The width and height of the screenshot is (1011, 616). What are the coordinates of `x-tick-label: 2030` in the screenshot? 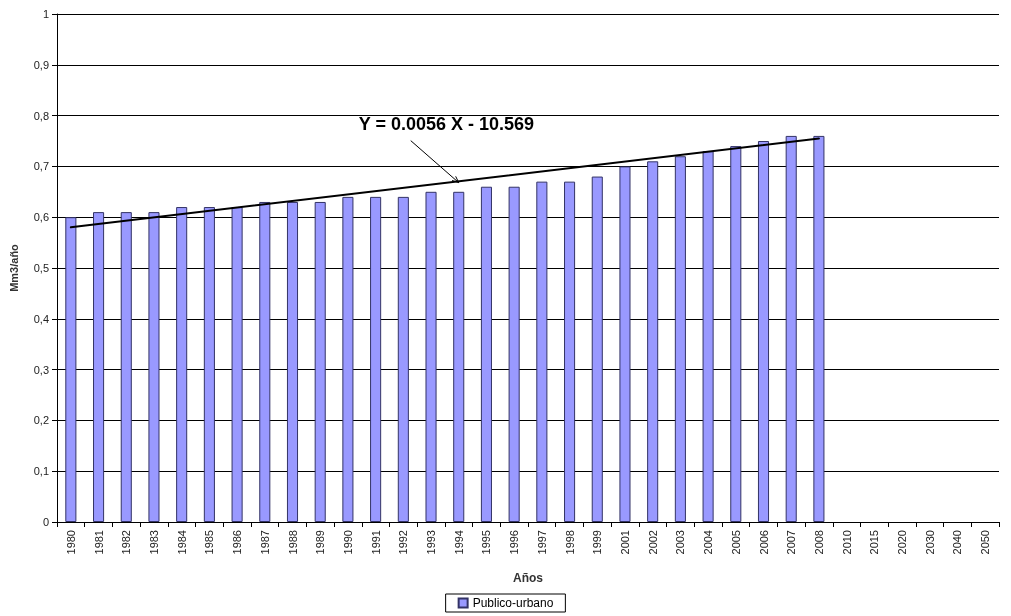 It's located at (929, 542).